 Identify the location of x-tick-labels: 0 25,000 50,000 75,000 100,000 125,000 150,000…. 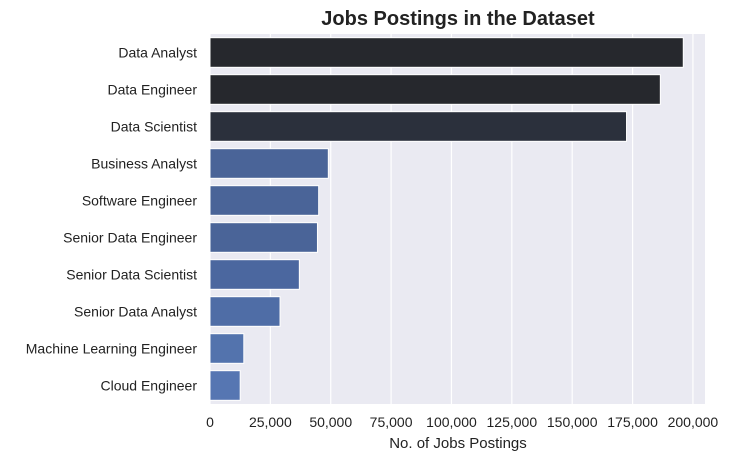
(462, 422).